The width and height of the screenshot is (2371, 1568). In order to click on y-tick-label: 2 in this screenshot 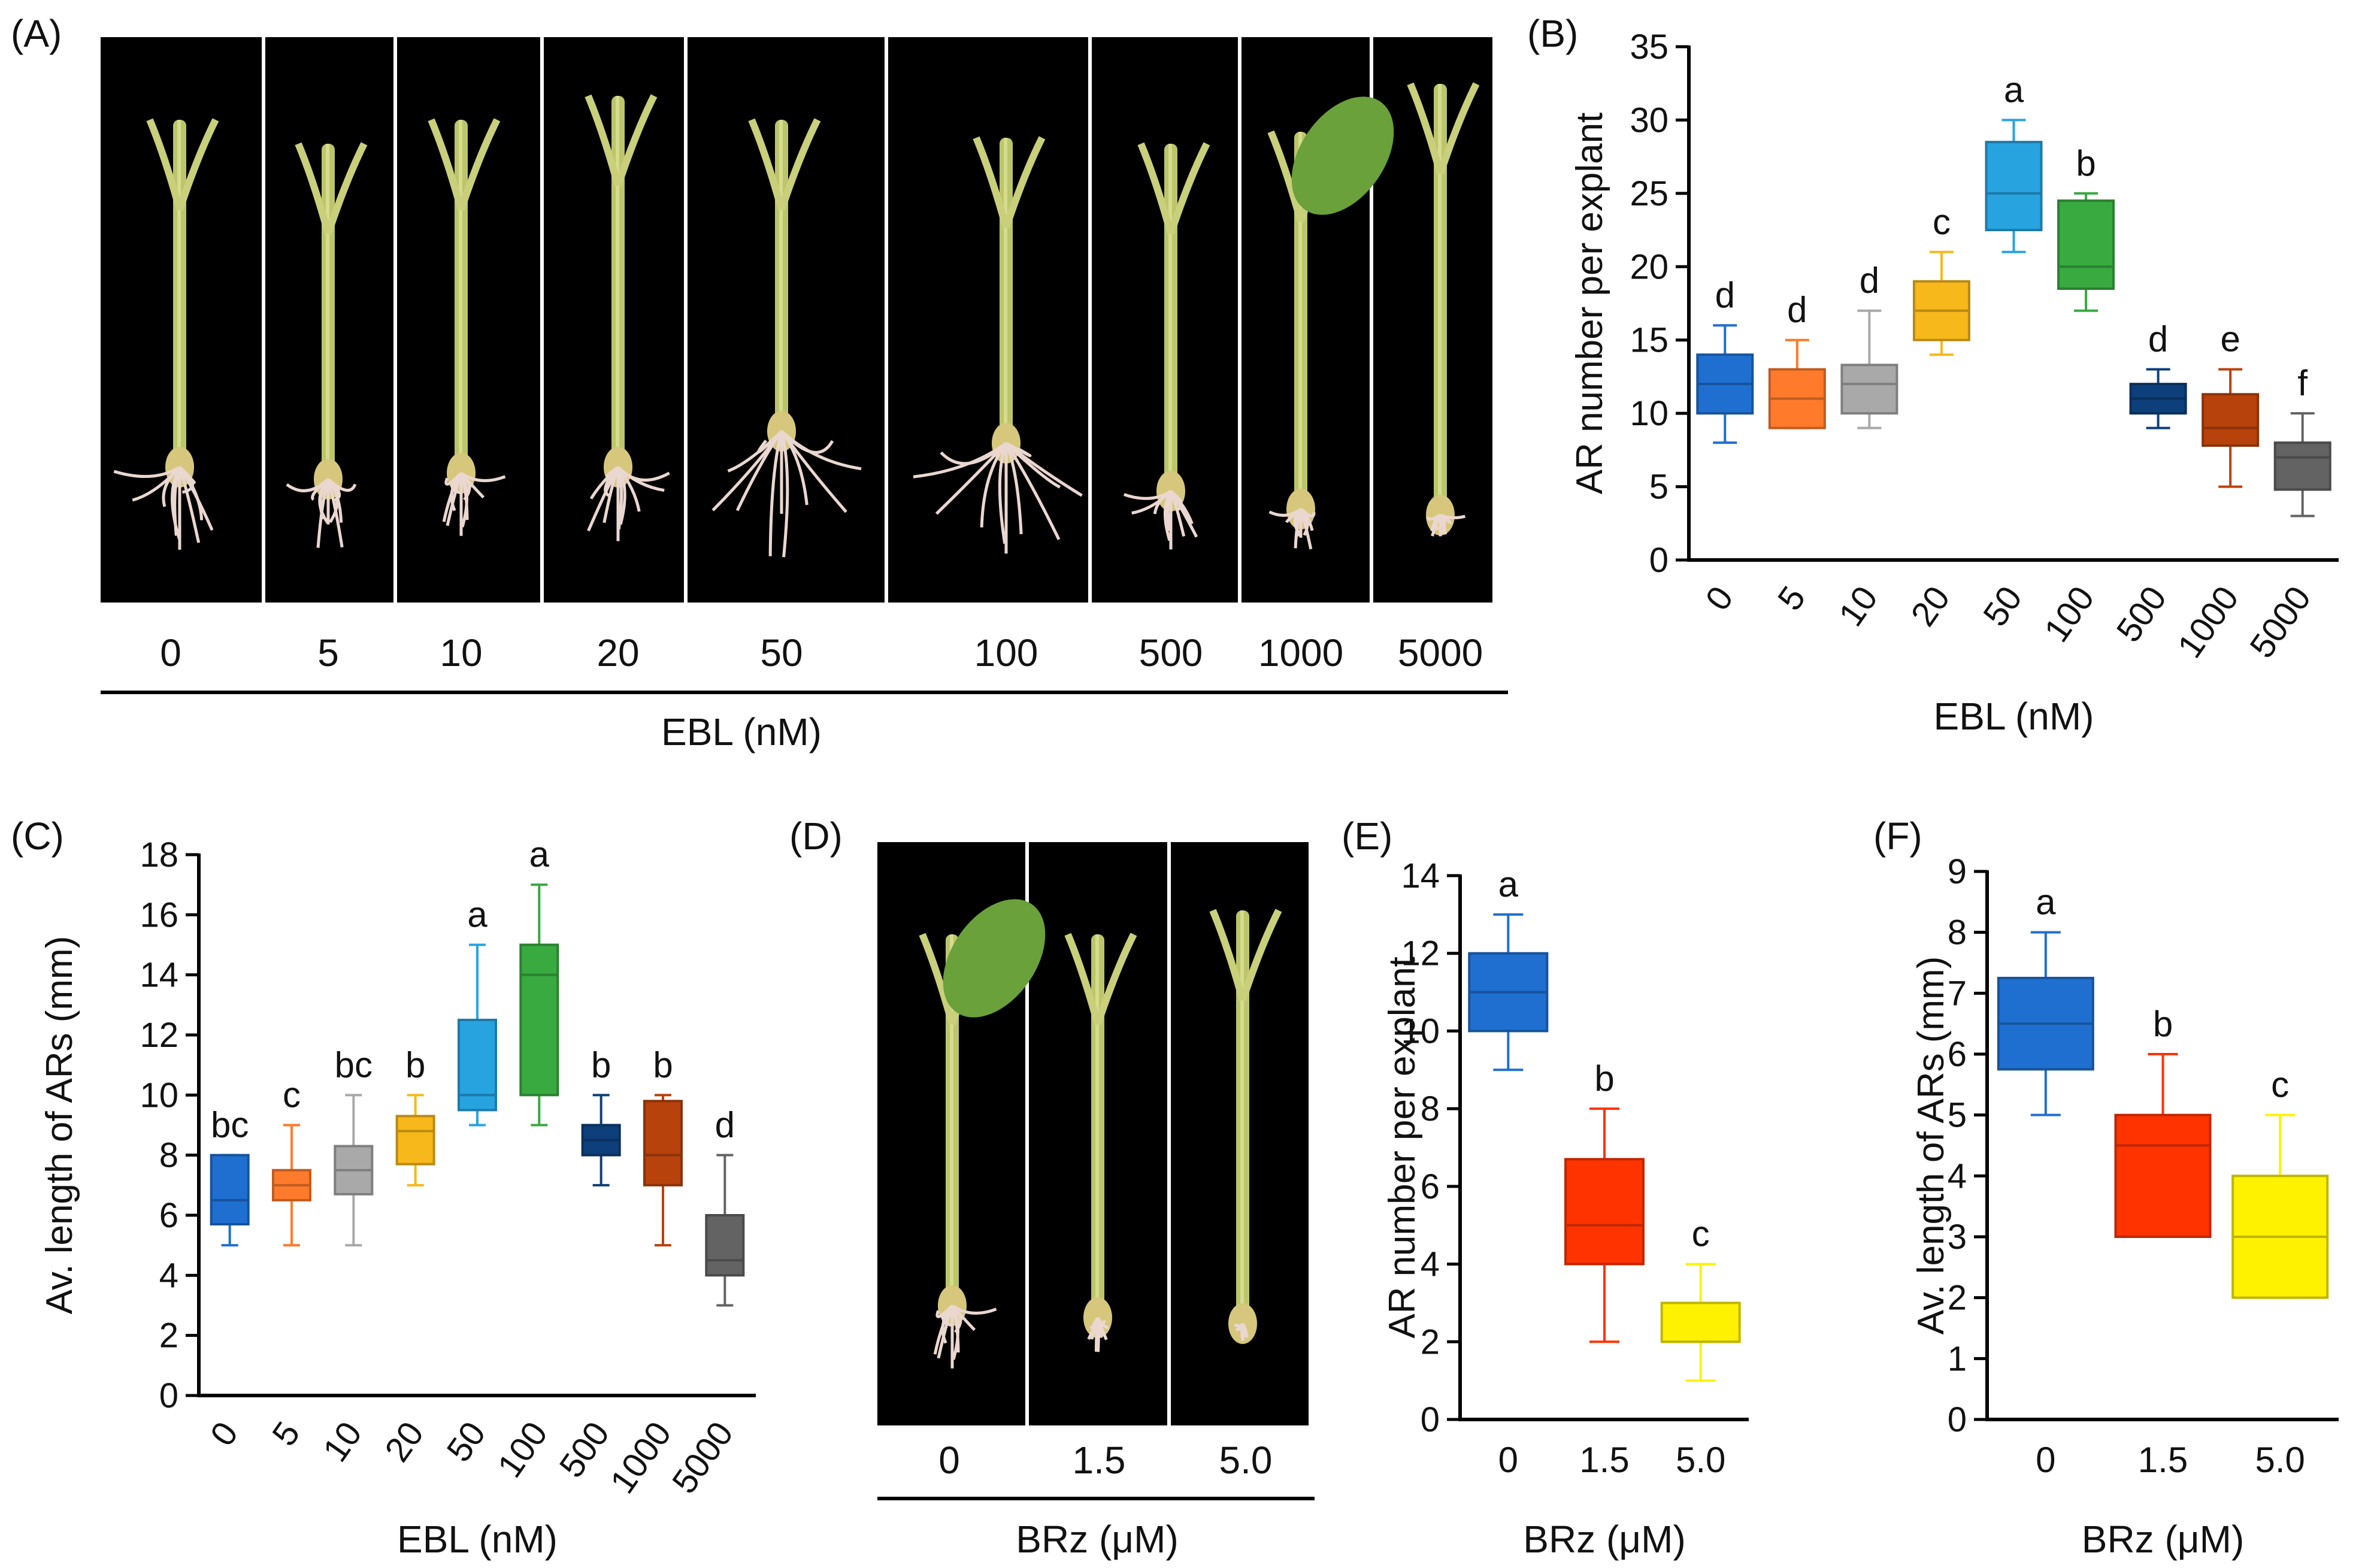, I will do `click(168, 1335)`.